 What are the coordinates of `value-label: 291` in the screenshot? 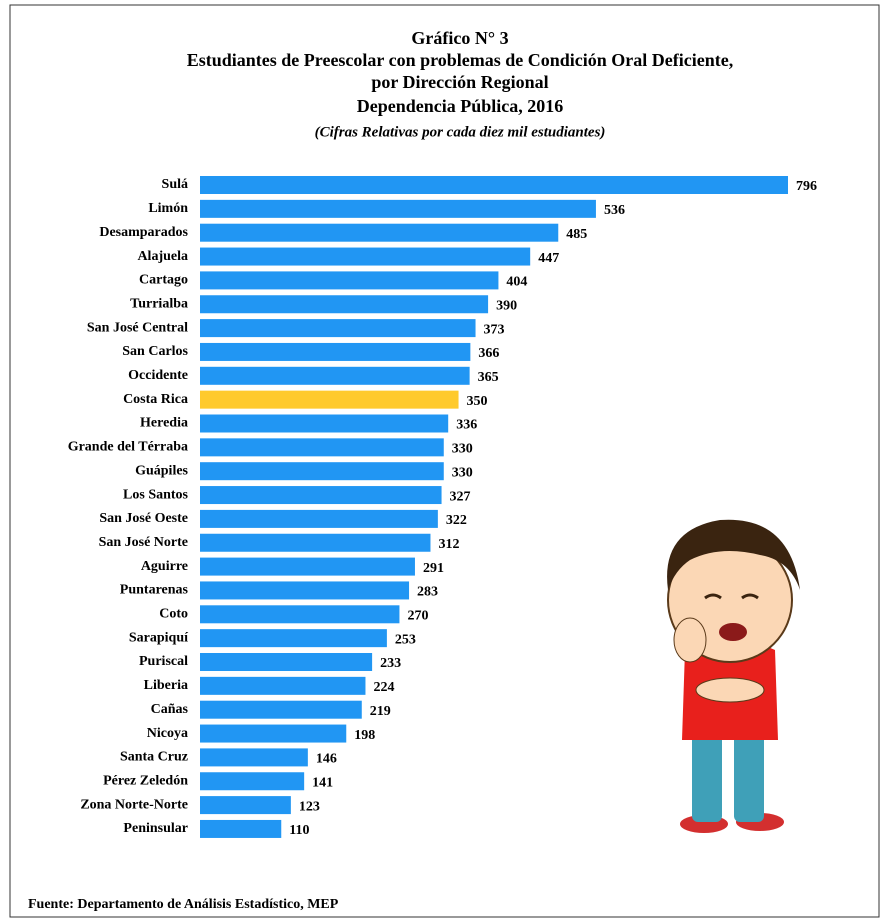 It's located at (433, 568).